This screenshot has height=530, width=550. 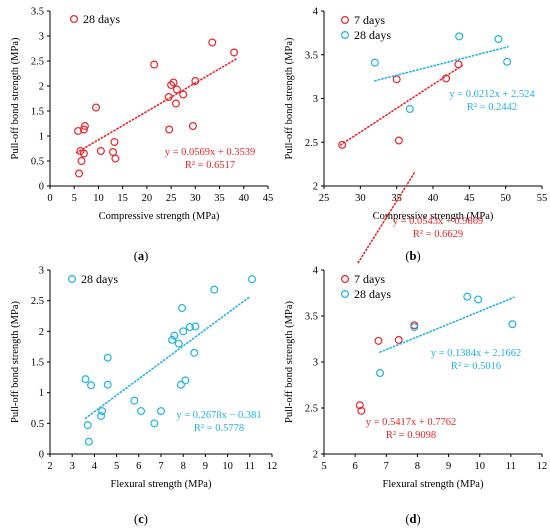 What do you see at coordinates (316, 12) in the screenshot?
I see `y-tick-label: 4` at bounding box center [316, 12].